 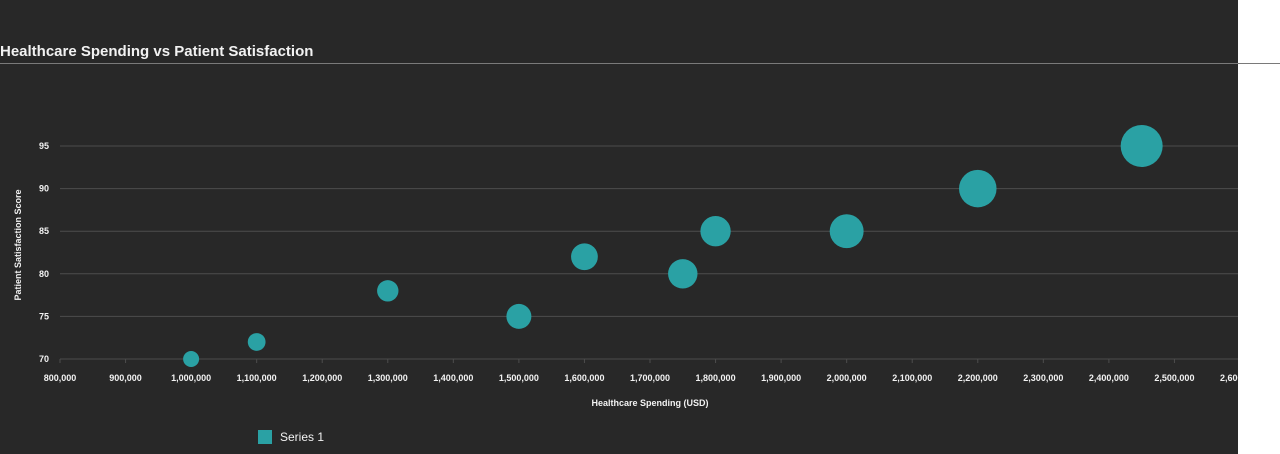 I want to click on legend-label: Series 1, so click(x=302, y=437).